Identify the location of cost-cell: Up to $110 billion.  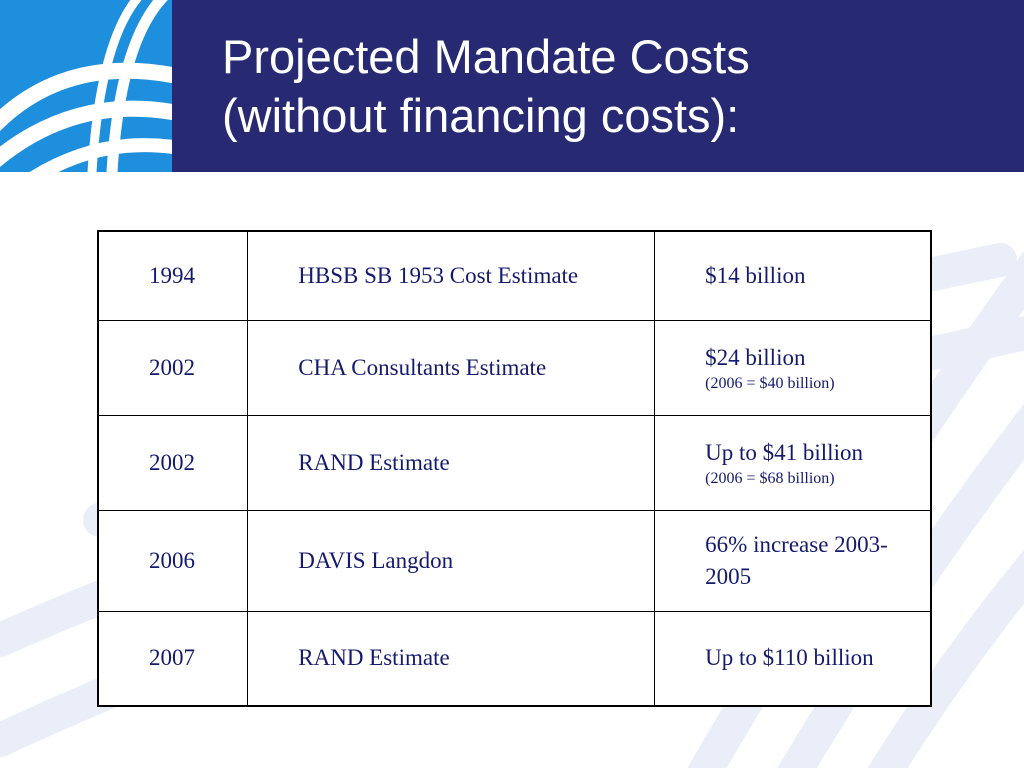
(793, 658).